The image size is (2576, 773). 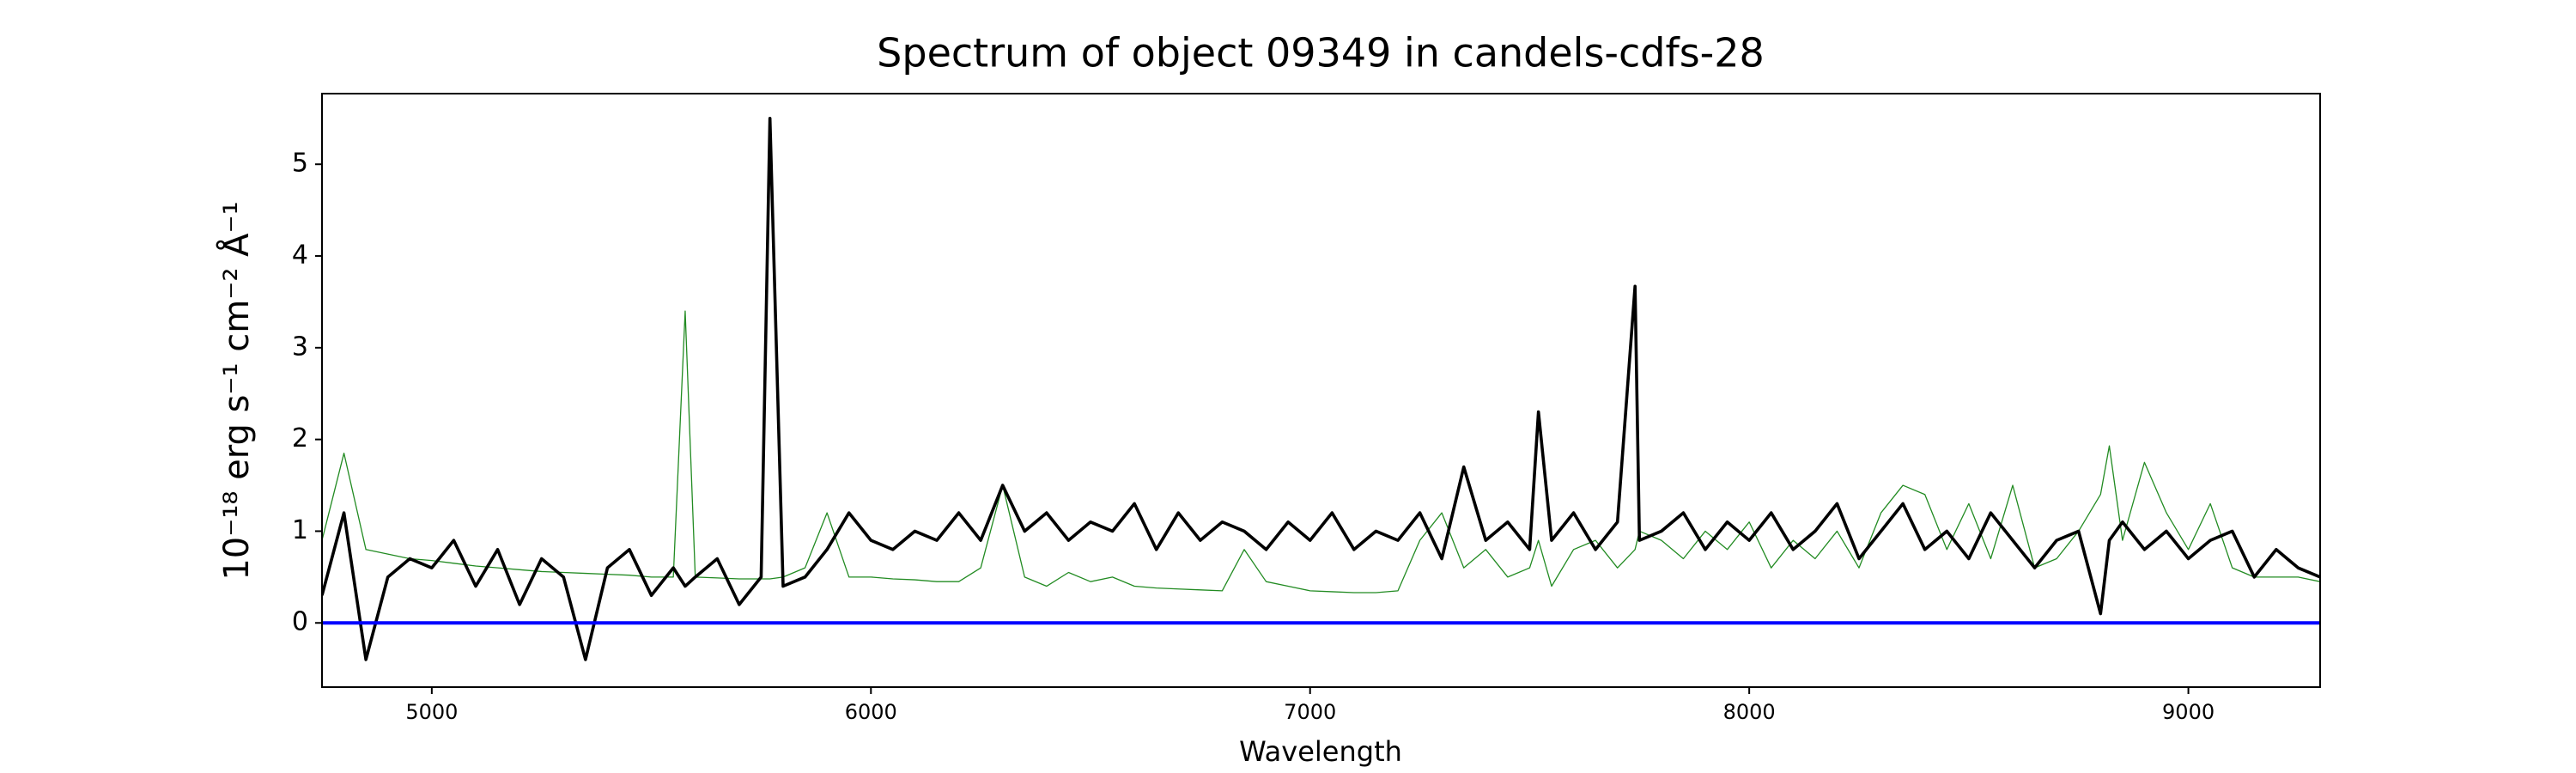 What do you see at coordinates (2188, 712) in the screenshot?
I see `x-tick-label: 9000` at bounding box center [2188, 712].